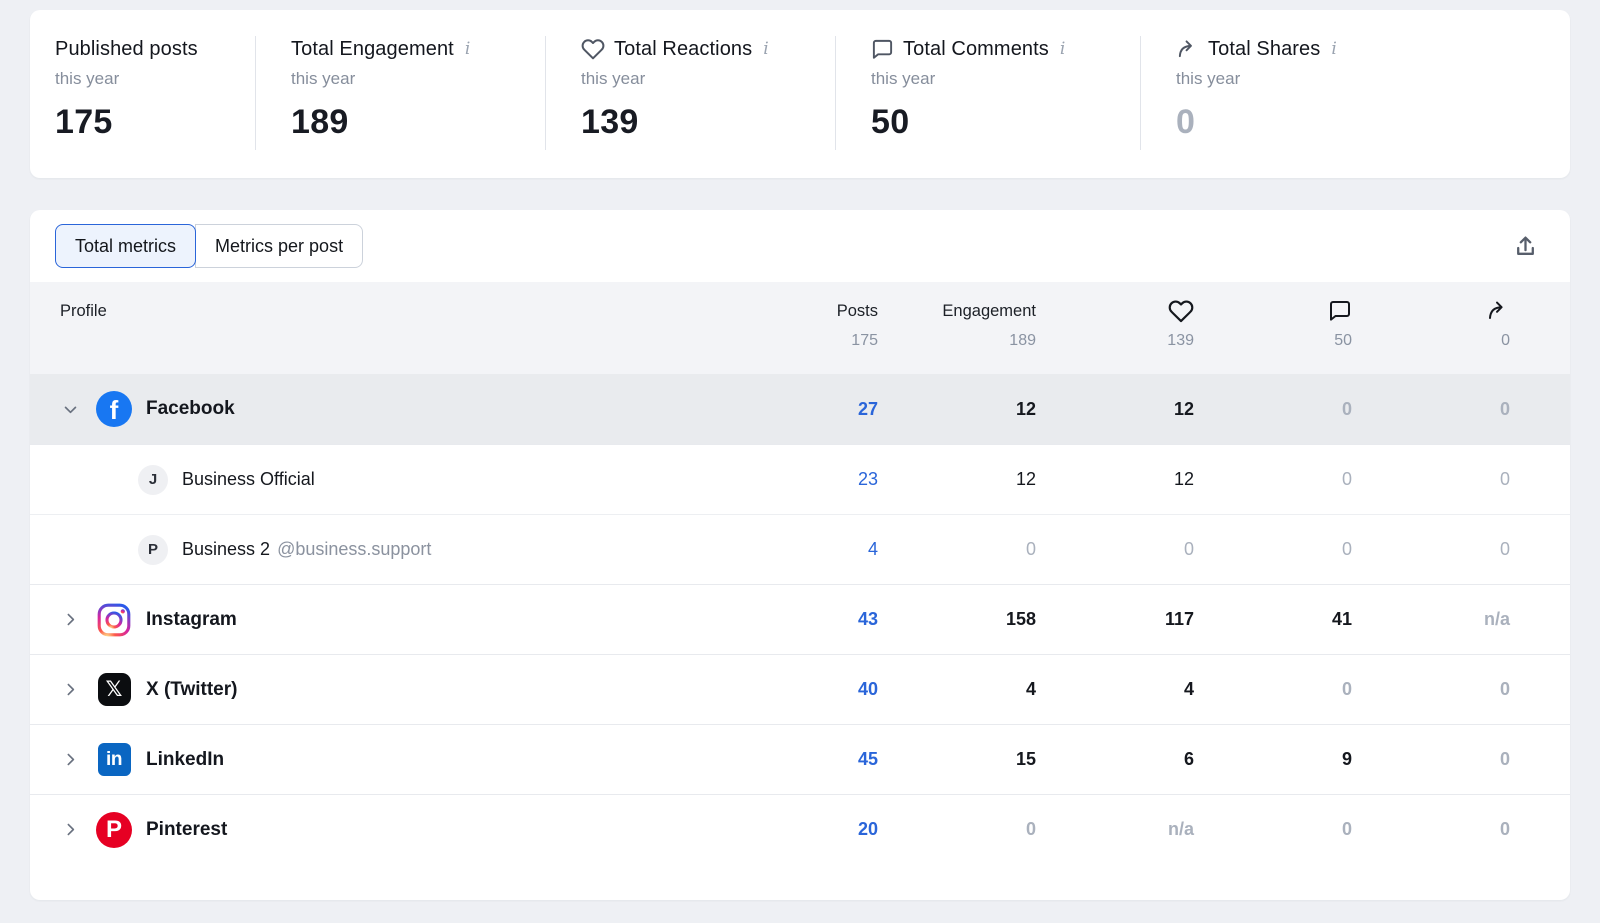 The height and width of the screenshot is (923, 1600). Describe the element at coordinates (114, 620) in the screenshot. I see `instagram-icon` at that location.